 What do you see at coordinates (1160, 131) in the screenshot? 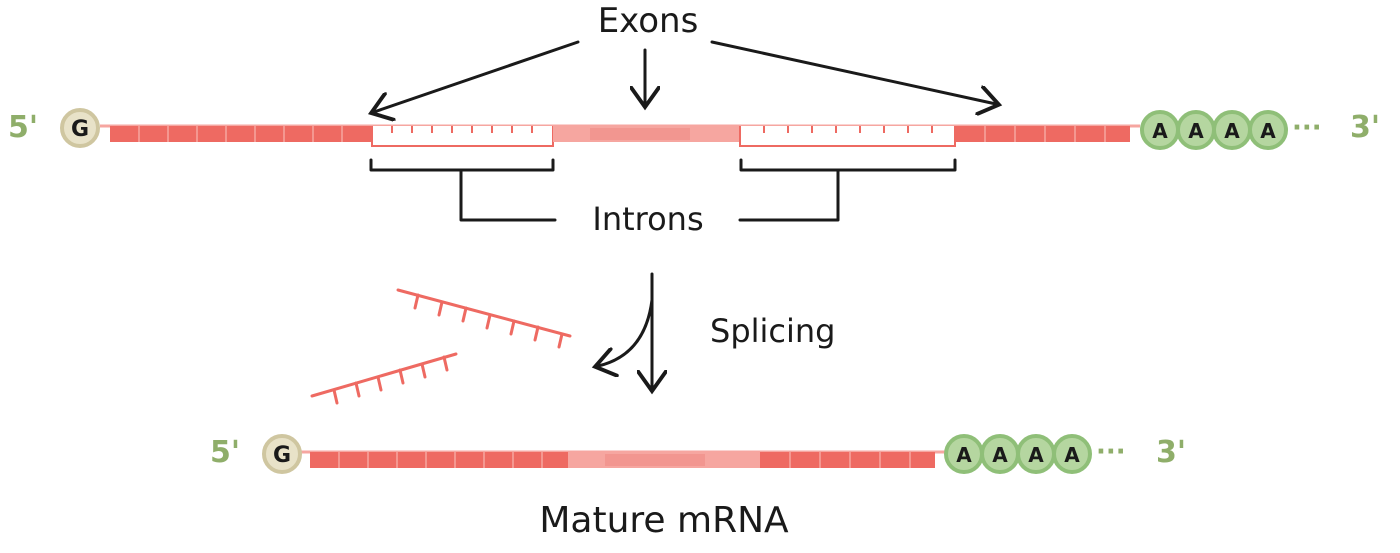
I see `pre-poly-a-1: A` at bounding box center [1160, 131].